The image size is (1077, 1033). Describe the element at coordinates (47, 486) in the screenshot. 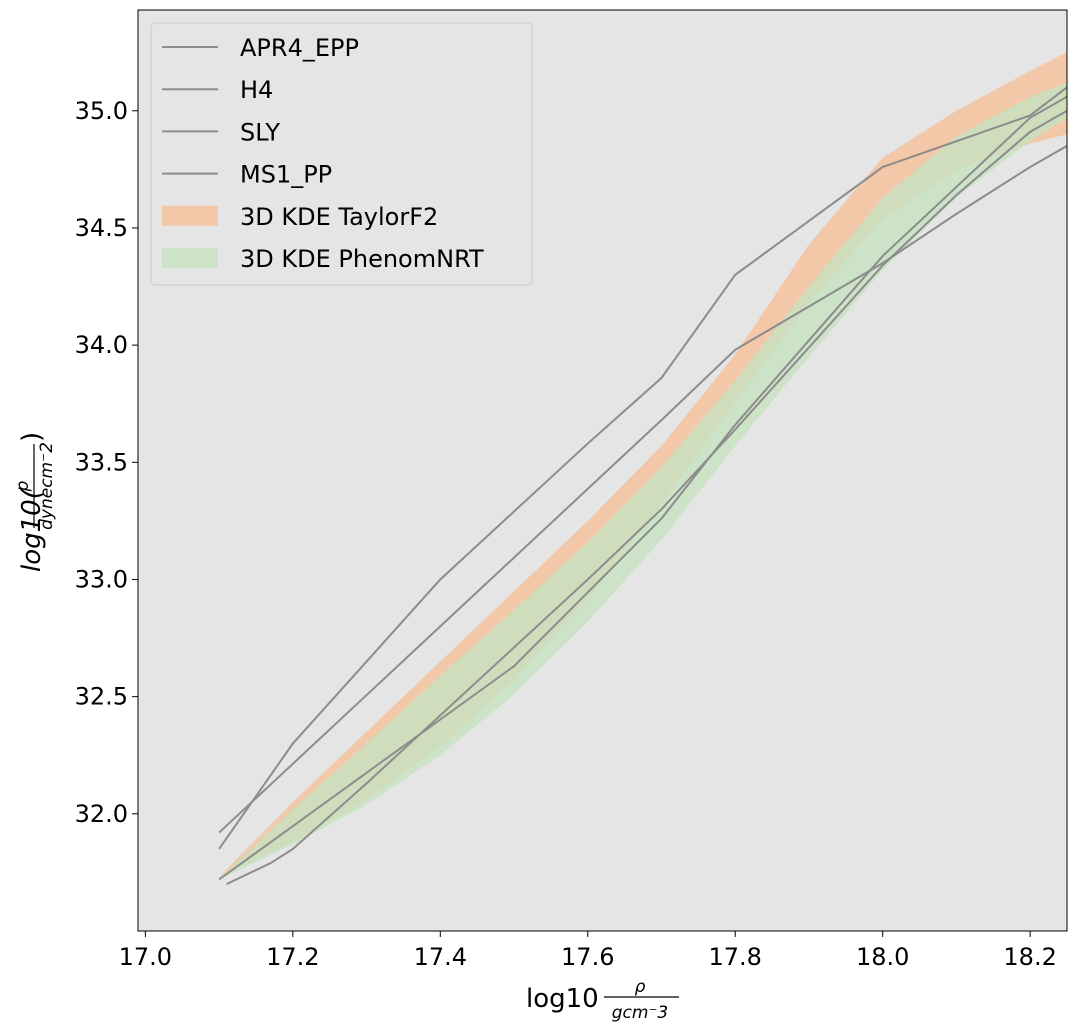

I see `y-axis-label-den: dynecm⁻2` at that location.